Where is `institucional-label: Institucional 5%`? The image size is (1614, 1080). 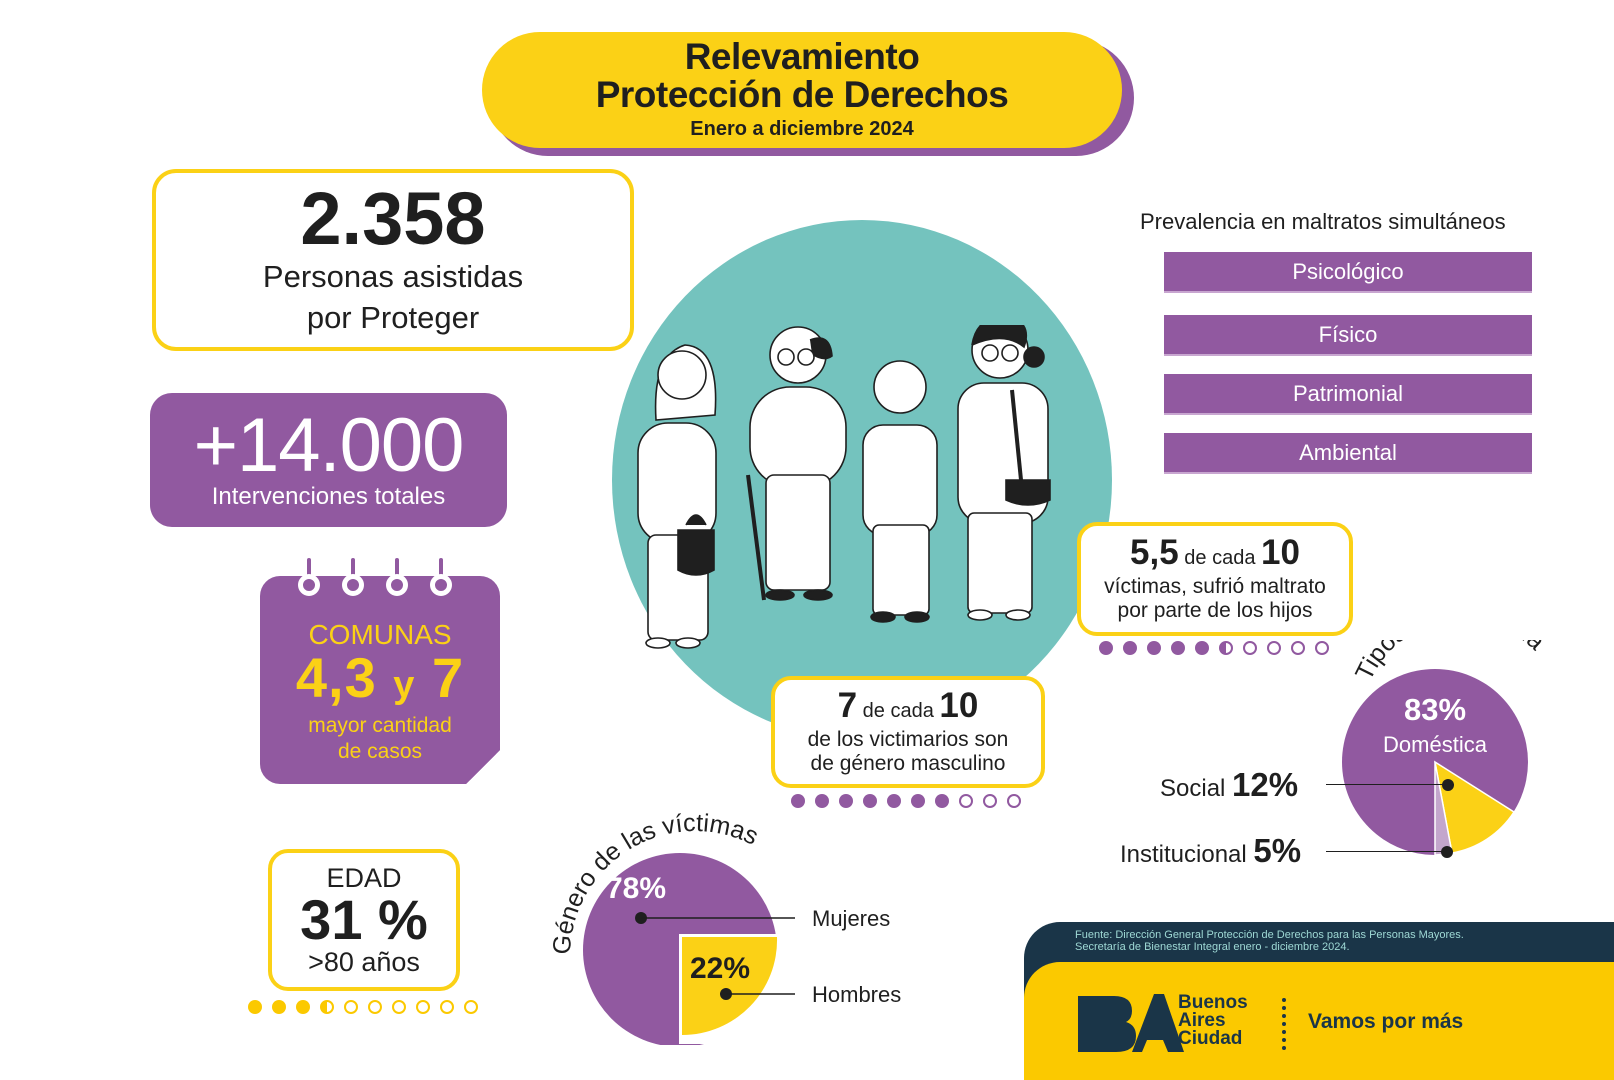
institucional-label: Institucional 5% is located at coordinates (1210, 851).